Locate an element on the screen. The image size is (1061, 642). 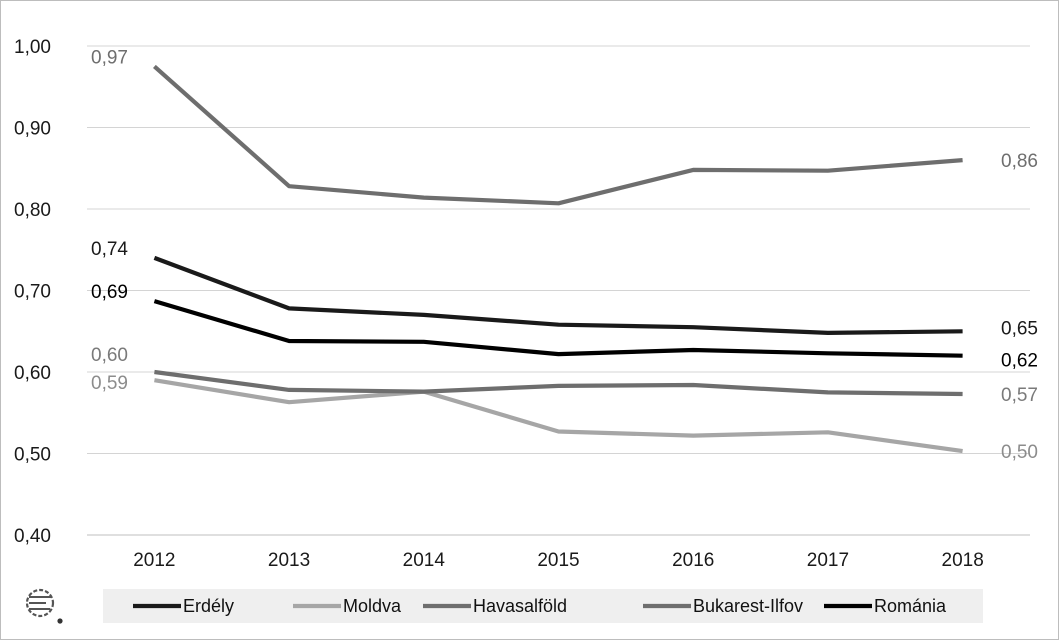
x-tick-label: 2017 is located at coordinates (828, 560).